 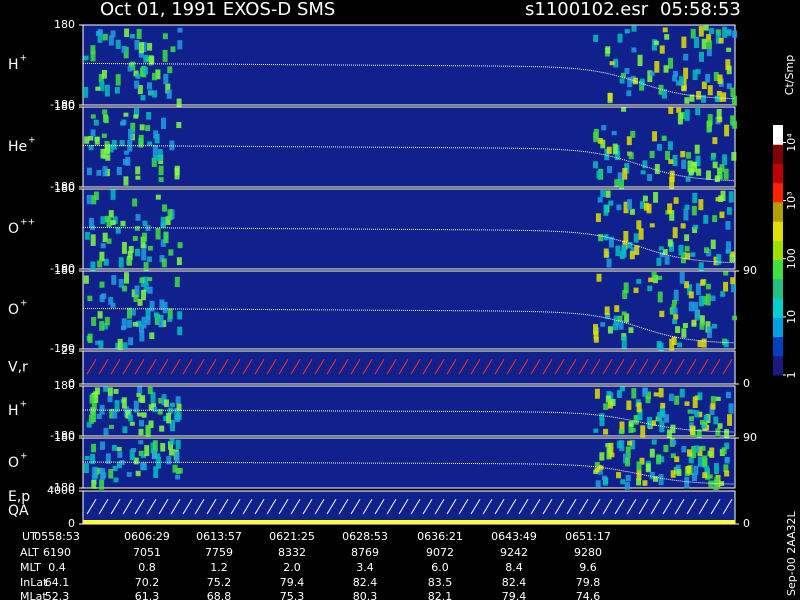 What do you see at coordinates (27, 223) in the screenshot?
I see `y-axis-label-sup: ++` at bounding box center [27, 223].